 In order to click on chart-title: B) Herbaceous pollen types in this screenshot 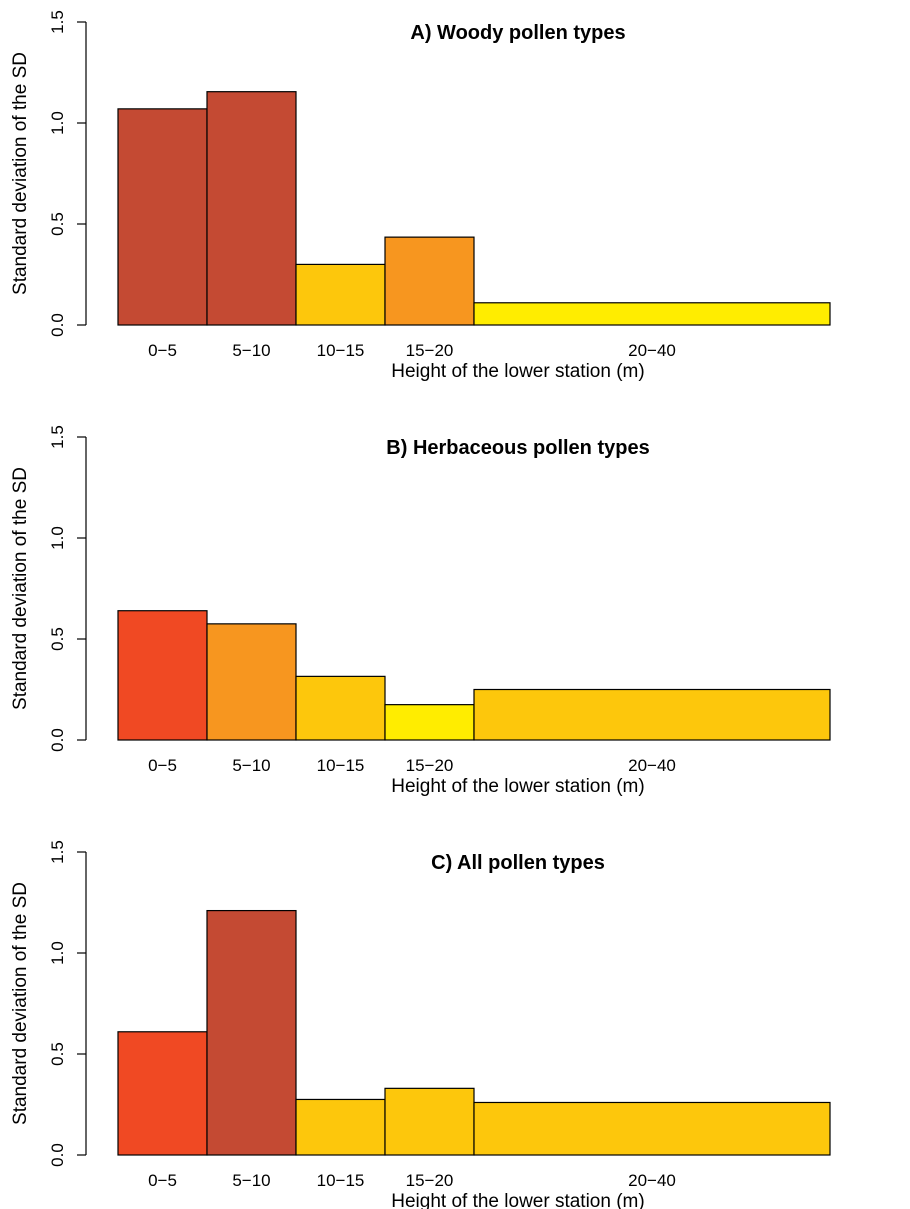, I will do `click(517, 448)`.